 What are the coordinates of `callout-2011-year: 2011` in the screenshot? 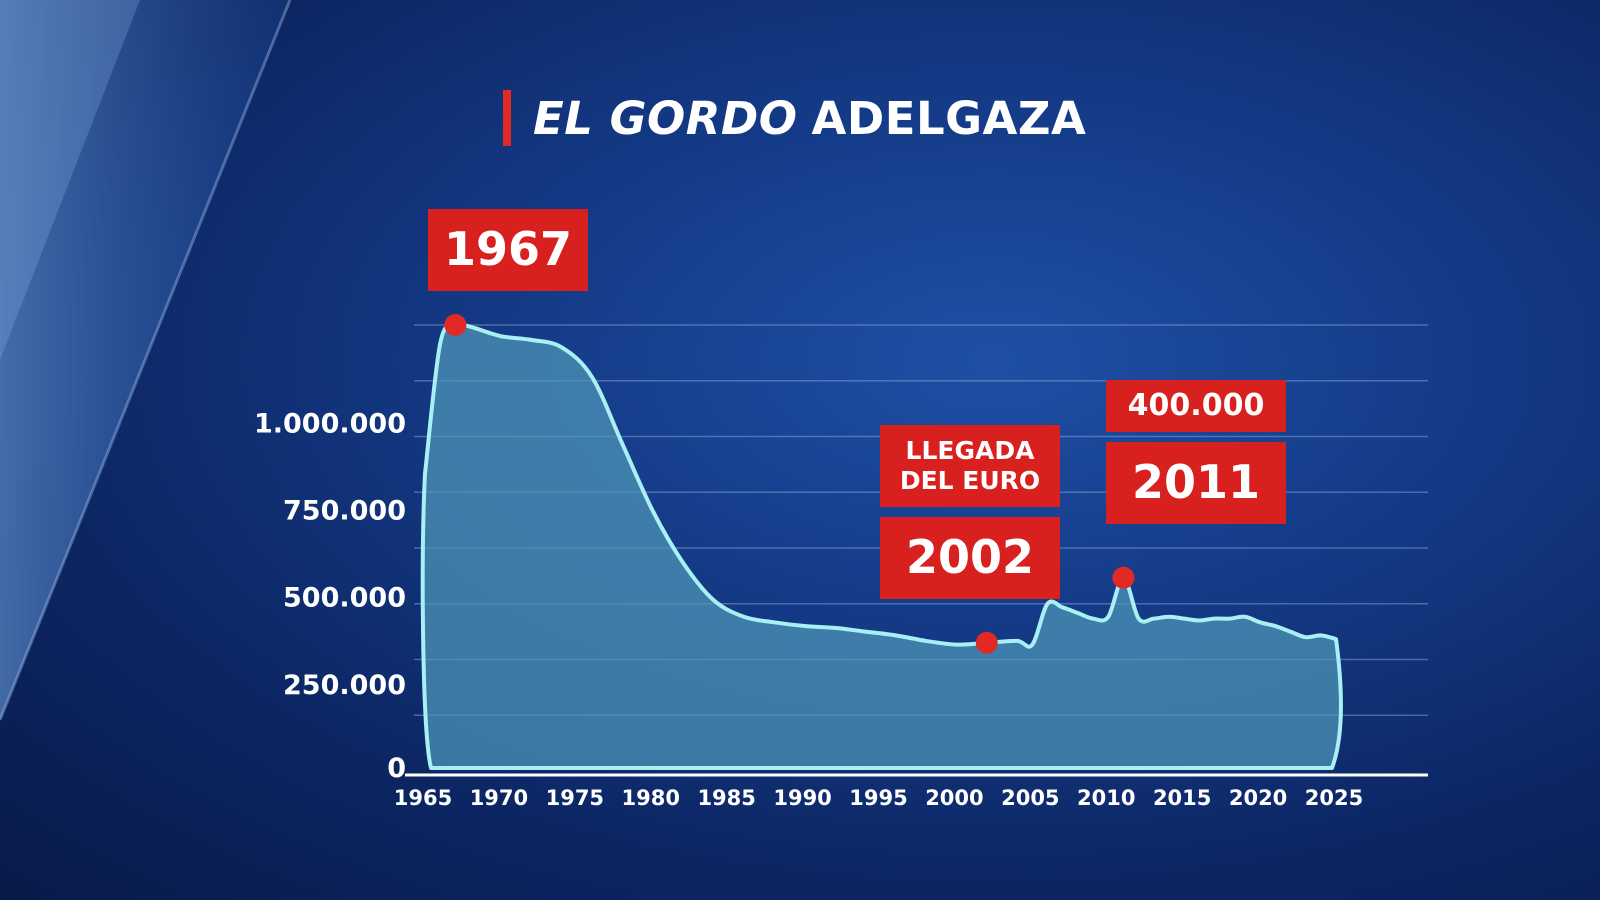 It's located at (1196, 483).